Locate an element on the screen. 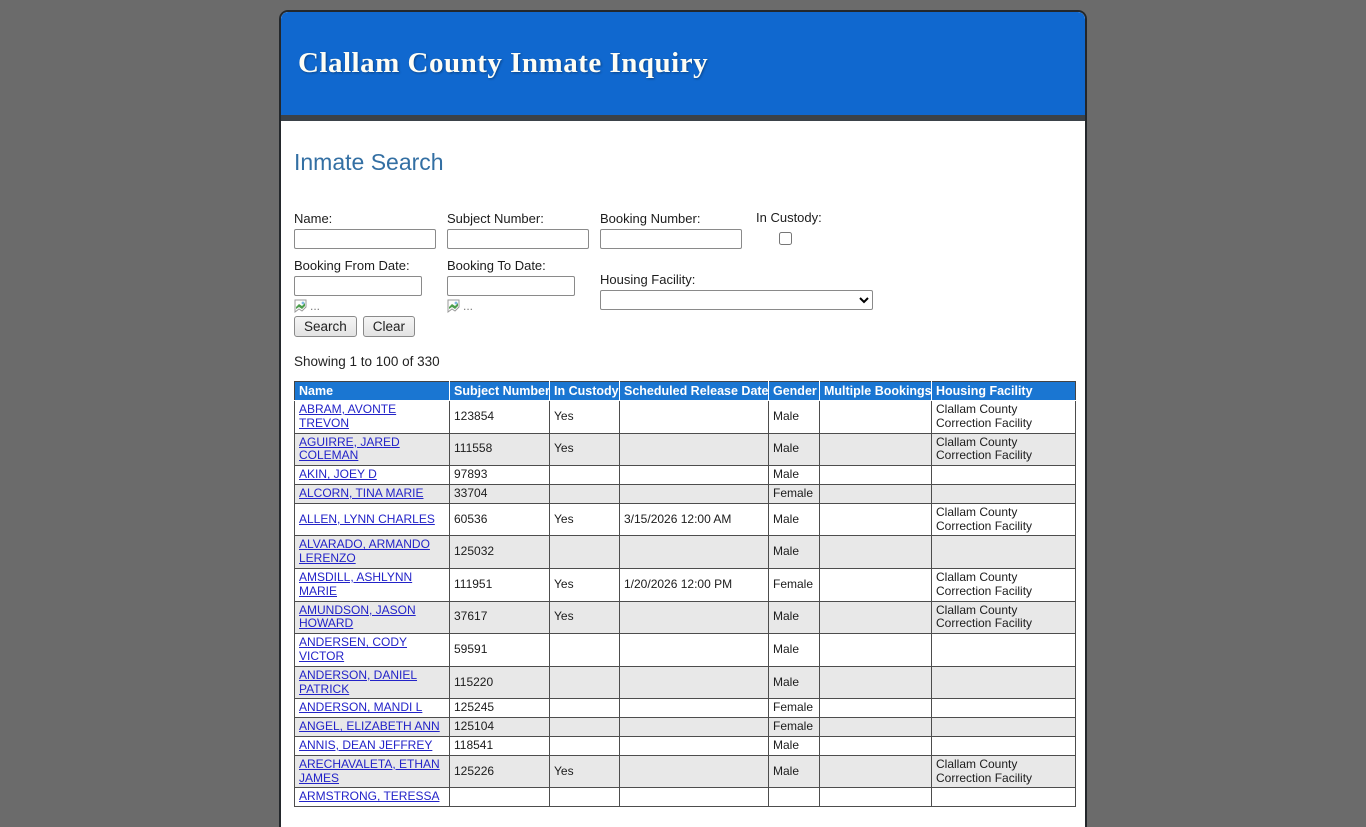  housing-facility-select is located at coordinates (736, 300).